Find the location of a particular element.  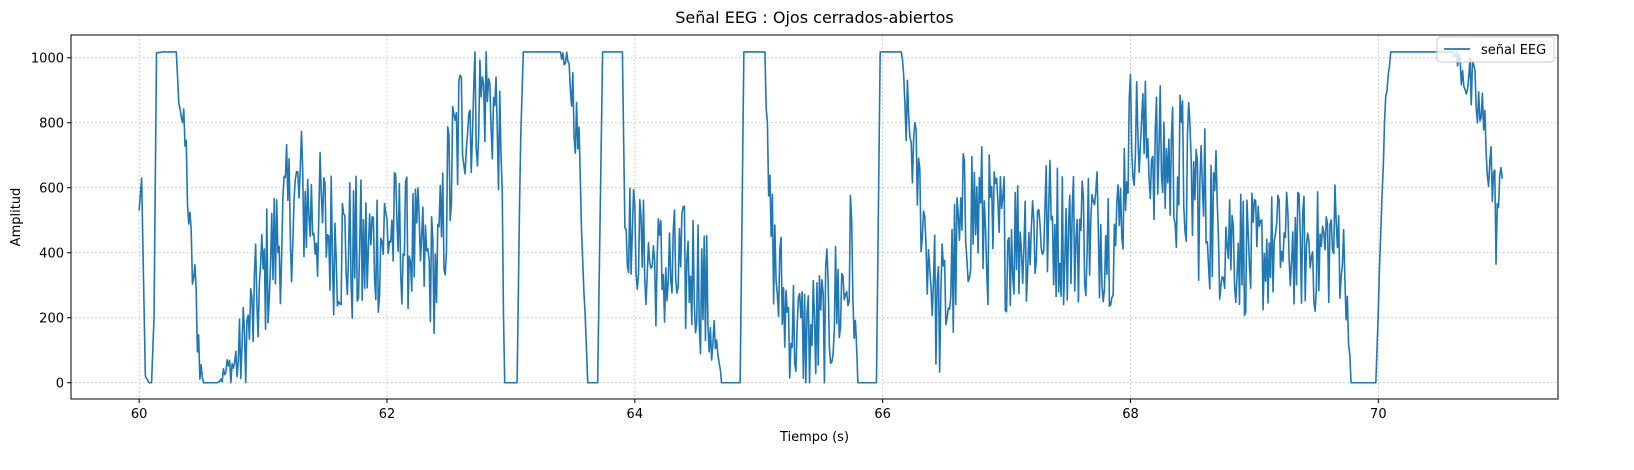

y-axis-label: Amplitud is located at coordinates (16, 217).